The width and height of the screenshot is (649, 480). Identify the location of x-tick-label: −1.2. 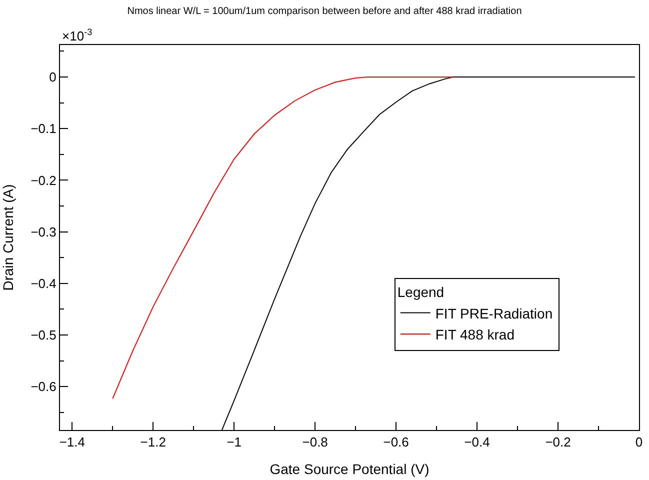
(153, 442).